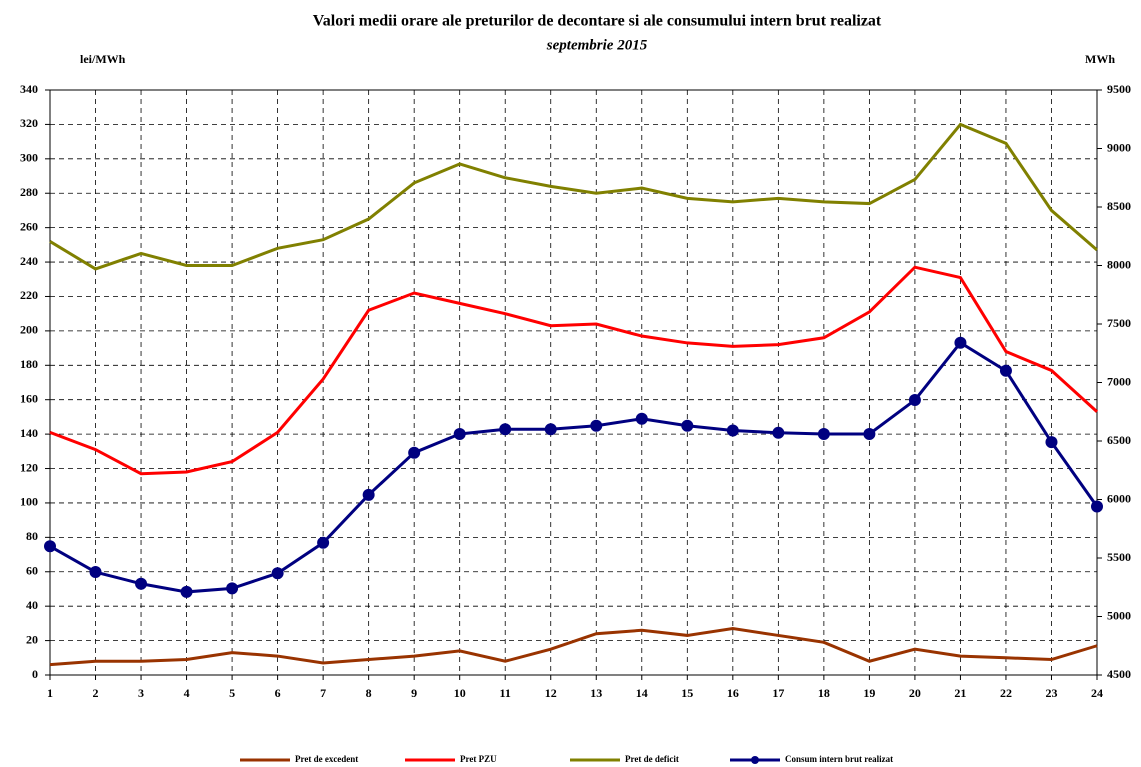 The width and height of the screenshot is (1141, 767). Describe the element at coordinates (1119, 440) in the screenshot. I see `y2-tick-label: 6500` at that location.